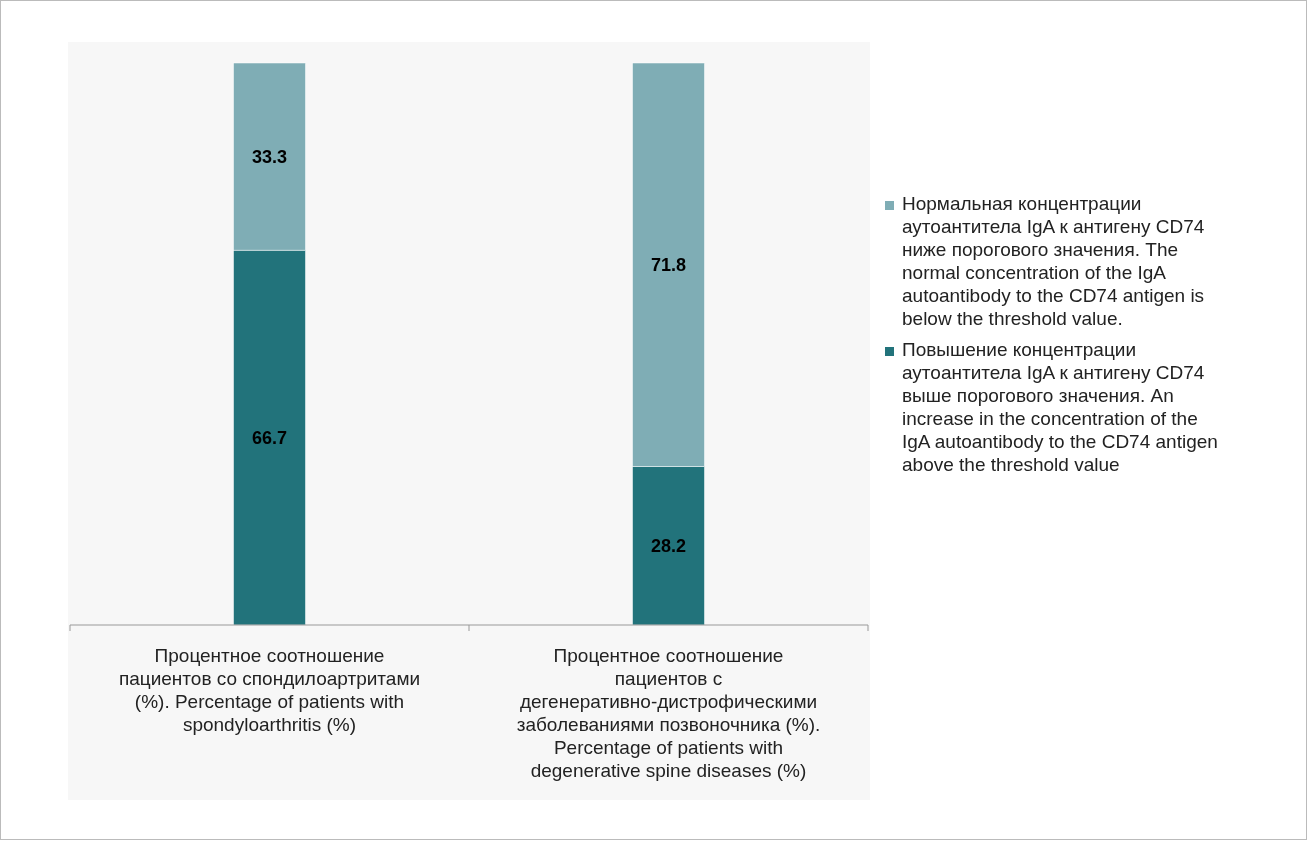 The width and height of the screenshot is (1308, 841). What do you see at coordinates (1060, 407) in the screenshot?
I see `legend-label: Повышение концентрации аутоантитела IgA к антигену CD74 выше порогового значения. An increase in the concentration of the IgA autoantibody to the CD74 antigen above the threshold value` at bounding box center [1060, 407].